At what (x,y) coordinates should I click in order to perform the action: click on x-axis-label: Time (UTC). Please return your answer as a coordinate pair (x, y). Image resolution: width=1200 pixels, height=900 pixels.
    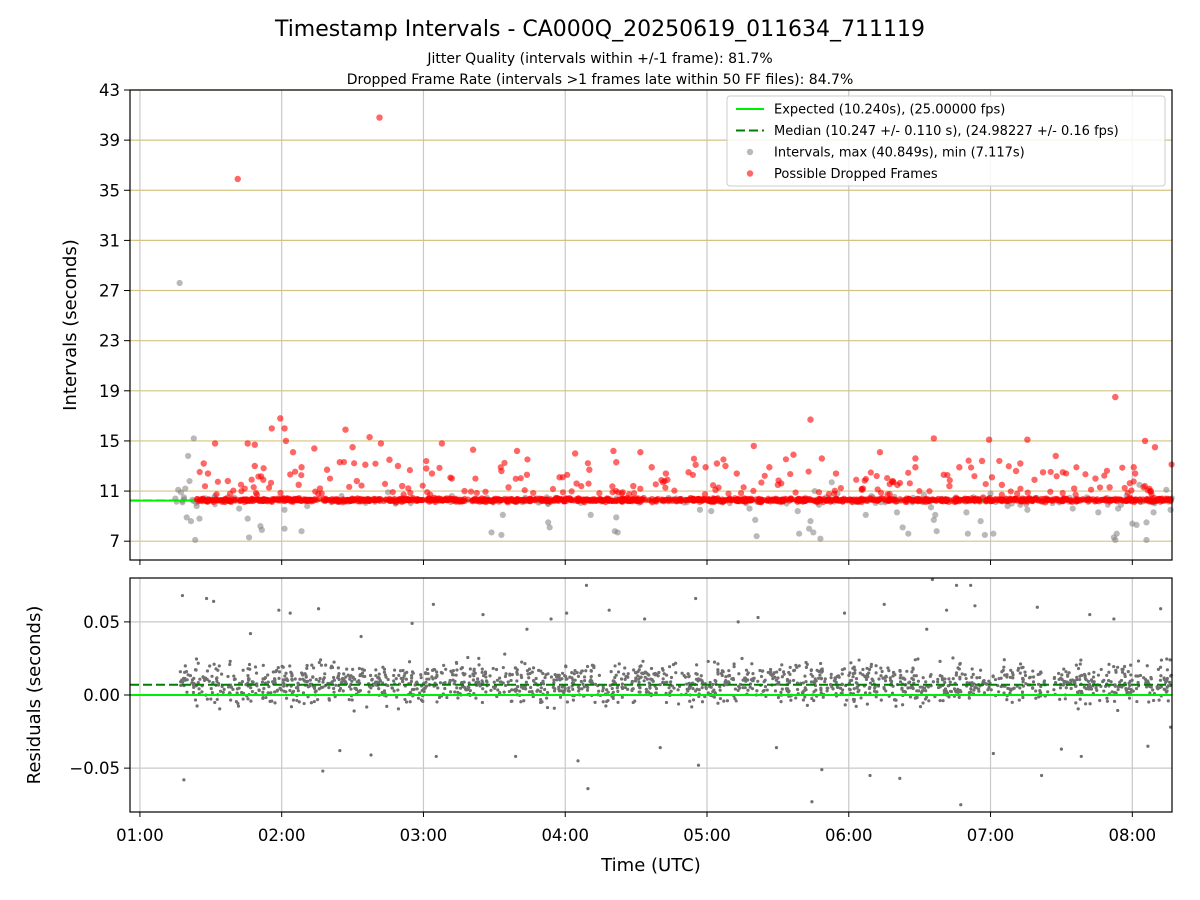
    Looking at the image, I should click on (650, 865).